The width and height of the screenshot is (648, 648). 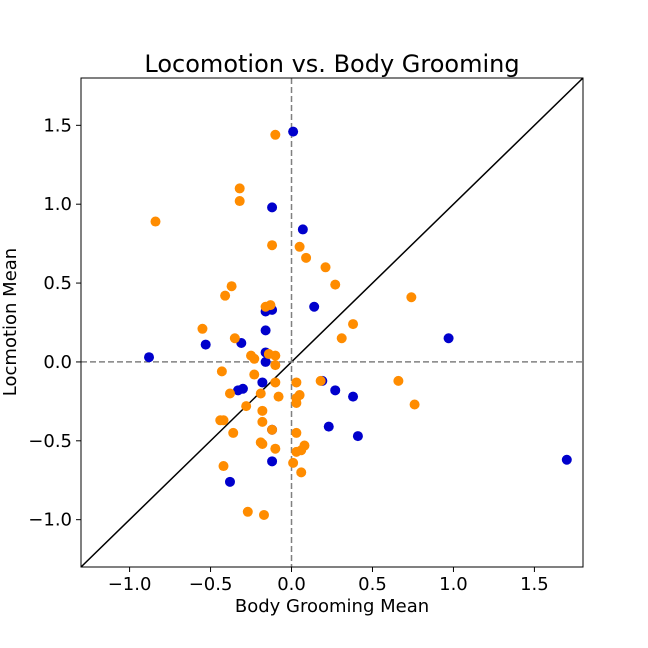 I want to click on y-axis: −1.0 −0.5 0.0 0.5 1.0 1.5, so click(x=54, y=323).